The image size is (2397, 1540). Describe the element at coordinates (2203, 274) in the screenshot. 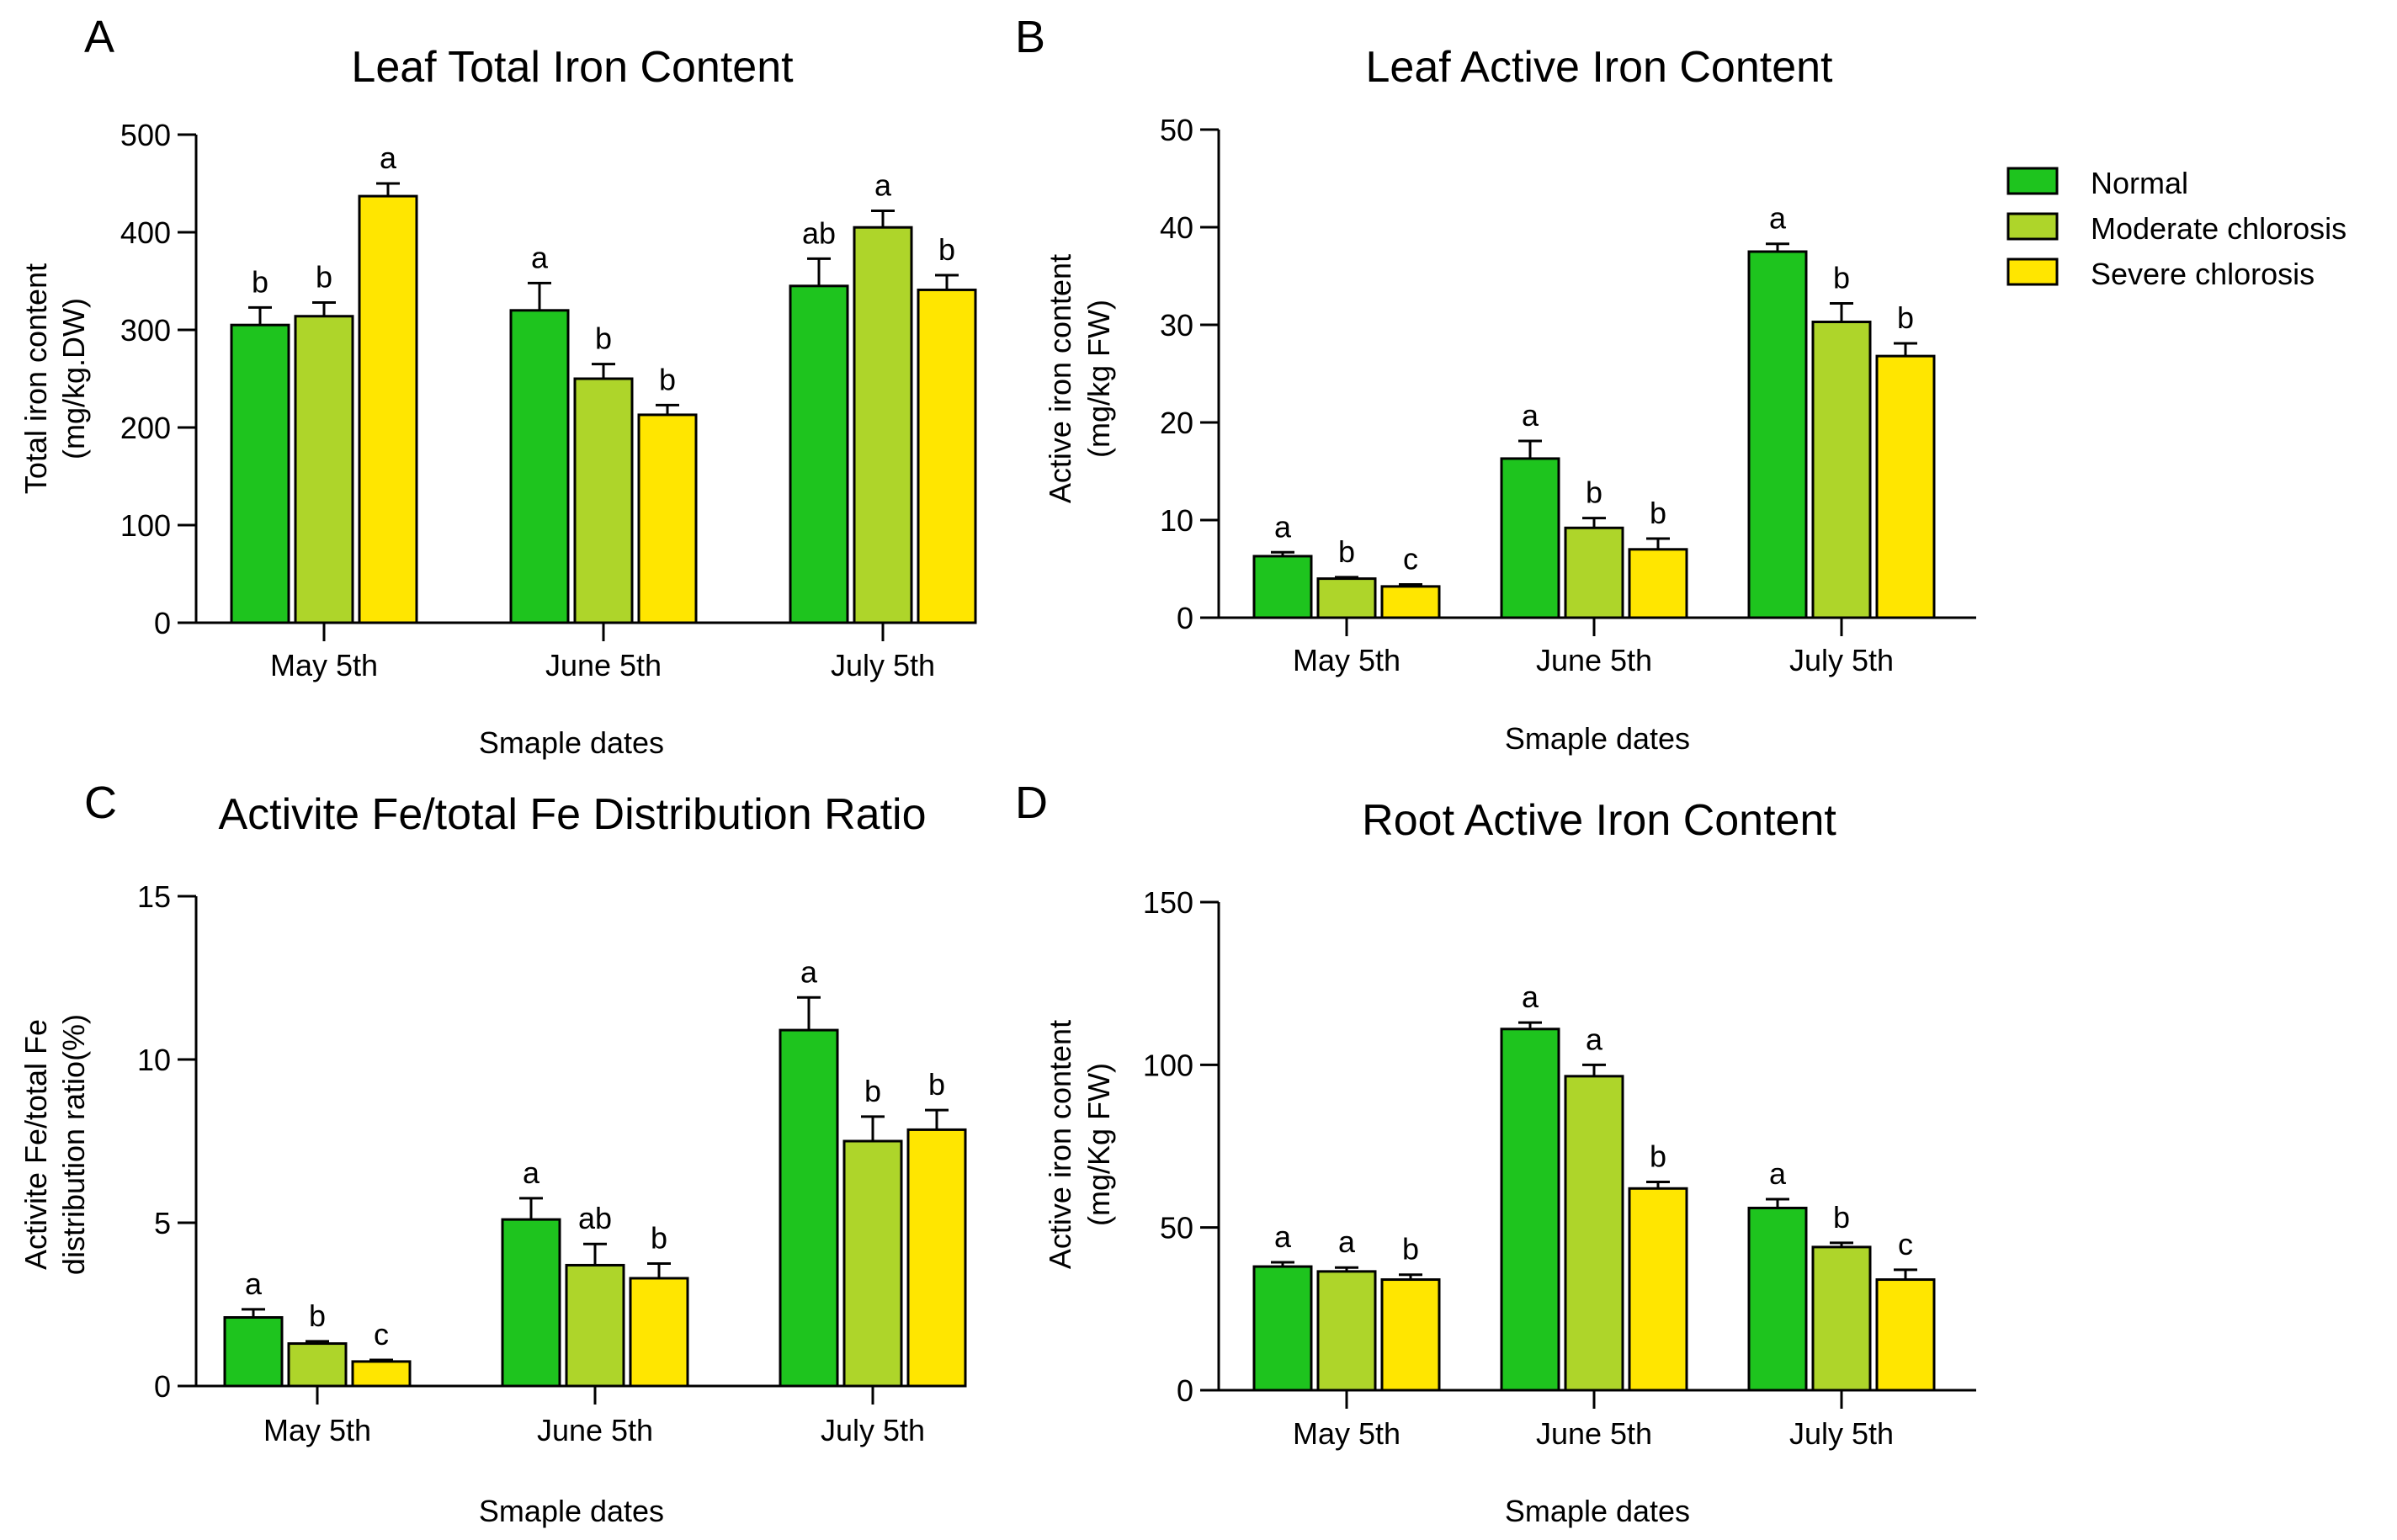

I see `legend-label-severe: Severe chlorosis` at that location.